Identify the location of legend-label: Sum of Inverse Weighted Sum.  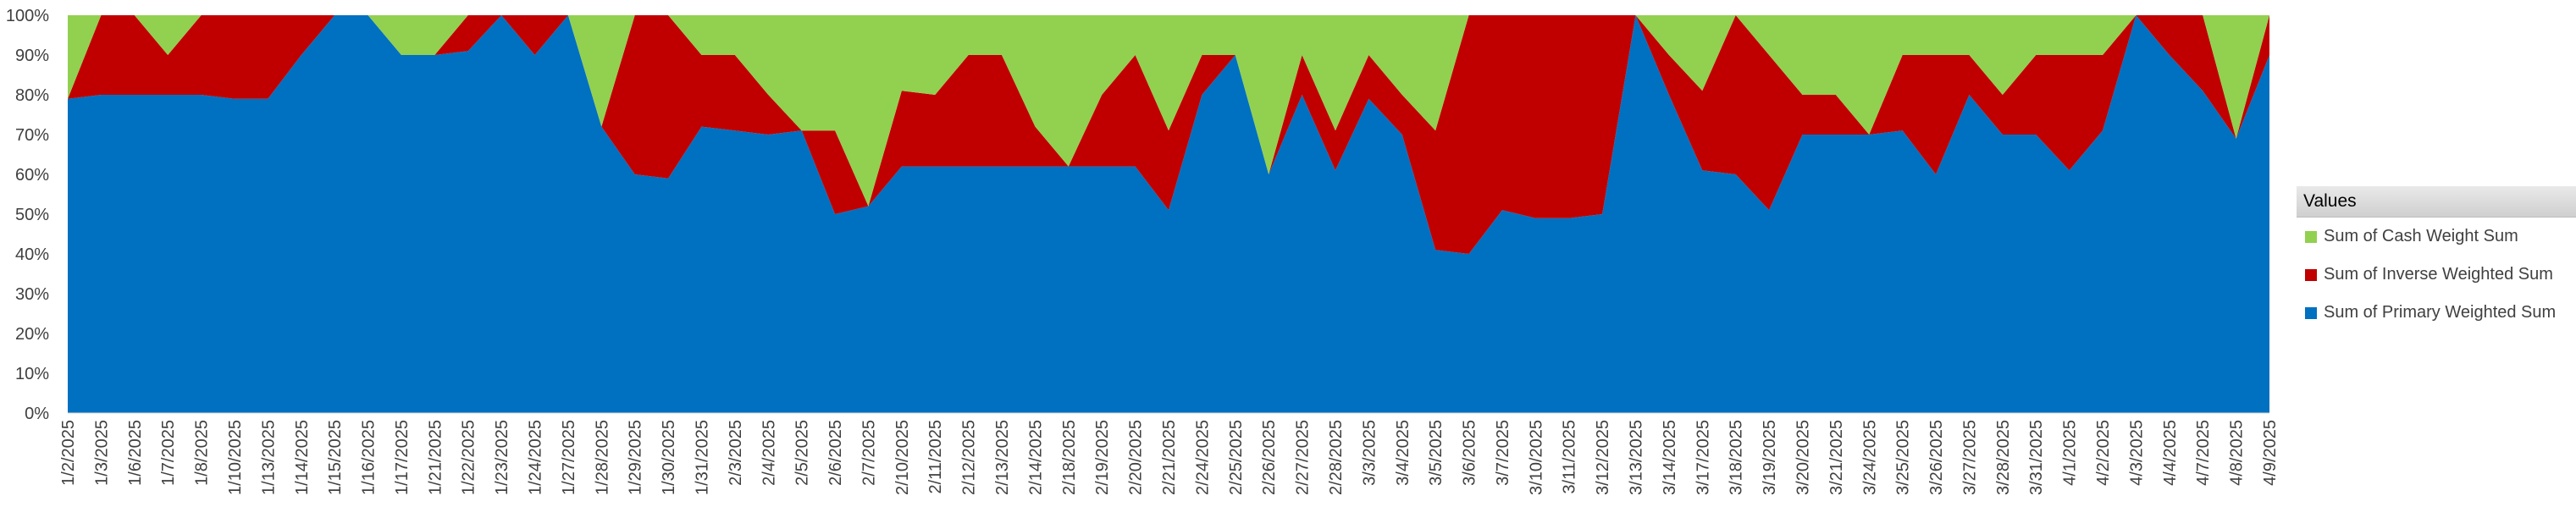
(2438, 274).